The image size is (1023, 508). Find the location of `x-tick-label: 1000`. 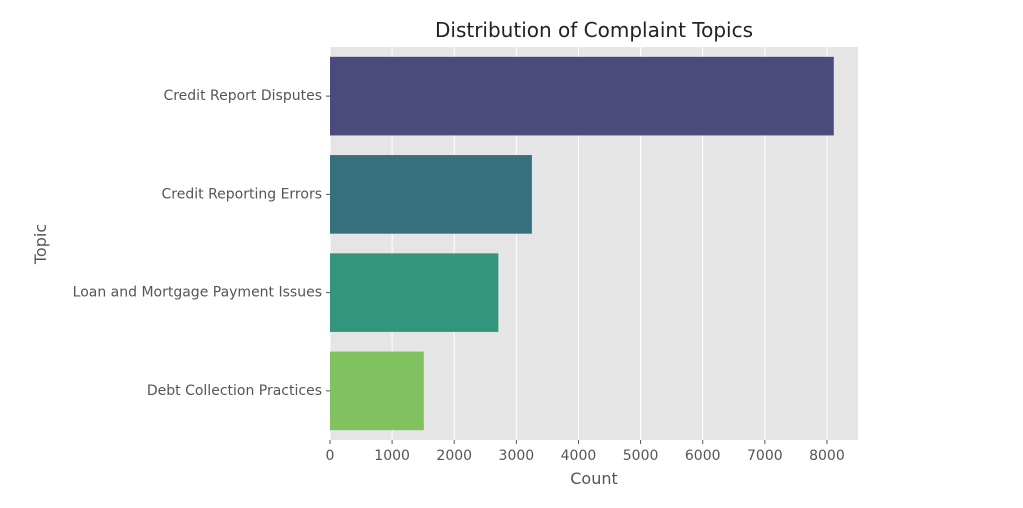

x-tick-label: 1000 is located at coordinates (392, 456).